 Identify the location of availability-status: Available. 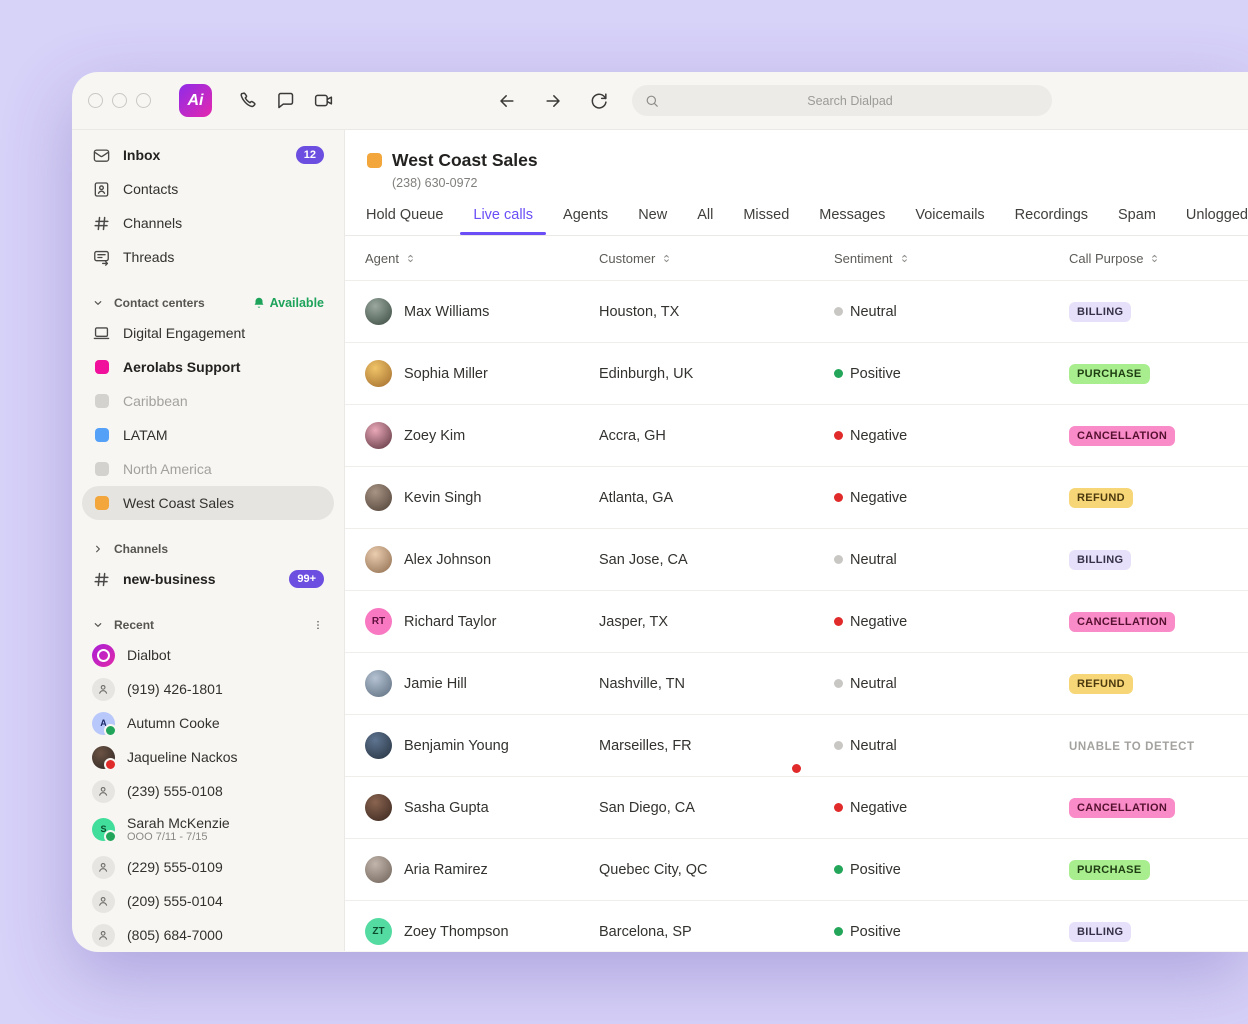
(288, 303).